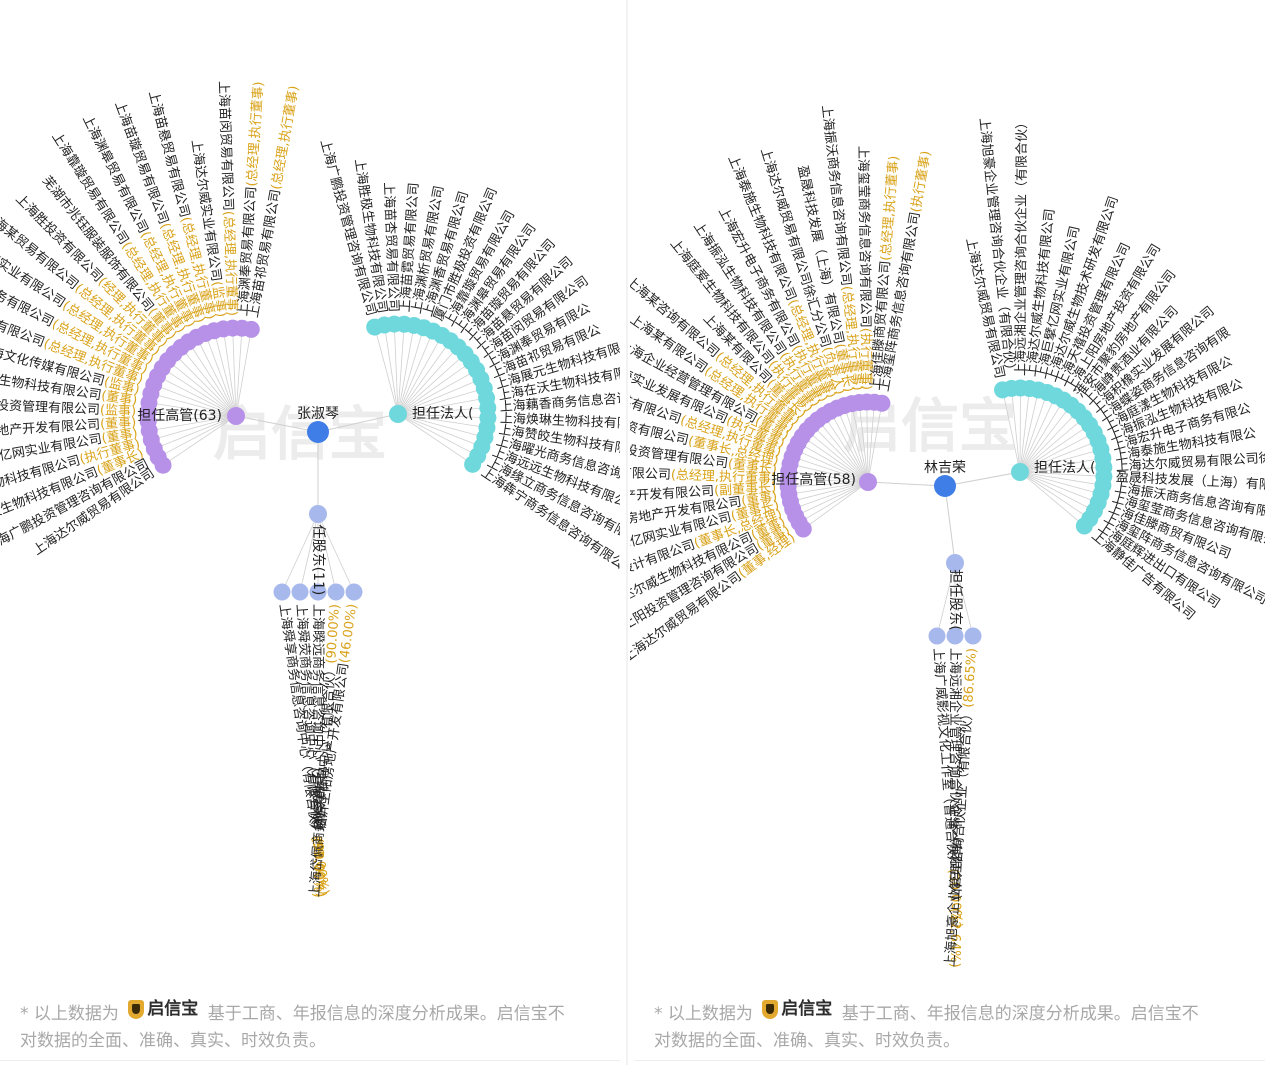 This screenshot has width=1265, height=1065. I want to click on company-label: 上海术研发有限公司(总经理,执行董事), so click(665, 474).